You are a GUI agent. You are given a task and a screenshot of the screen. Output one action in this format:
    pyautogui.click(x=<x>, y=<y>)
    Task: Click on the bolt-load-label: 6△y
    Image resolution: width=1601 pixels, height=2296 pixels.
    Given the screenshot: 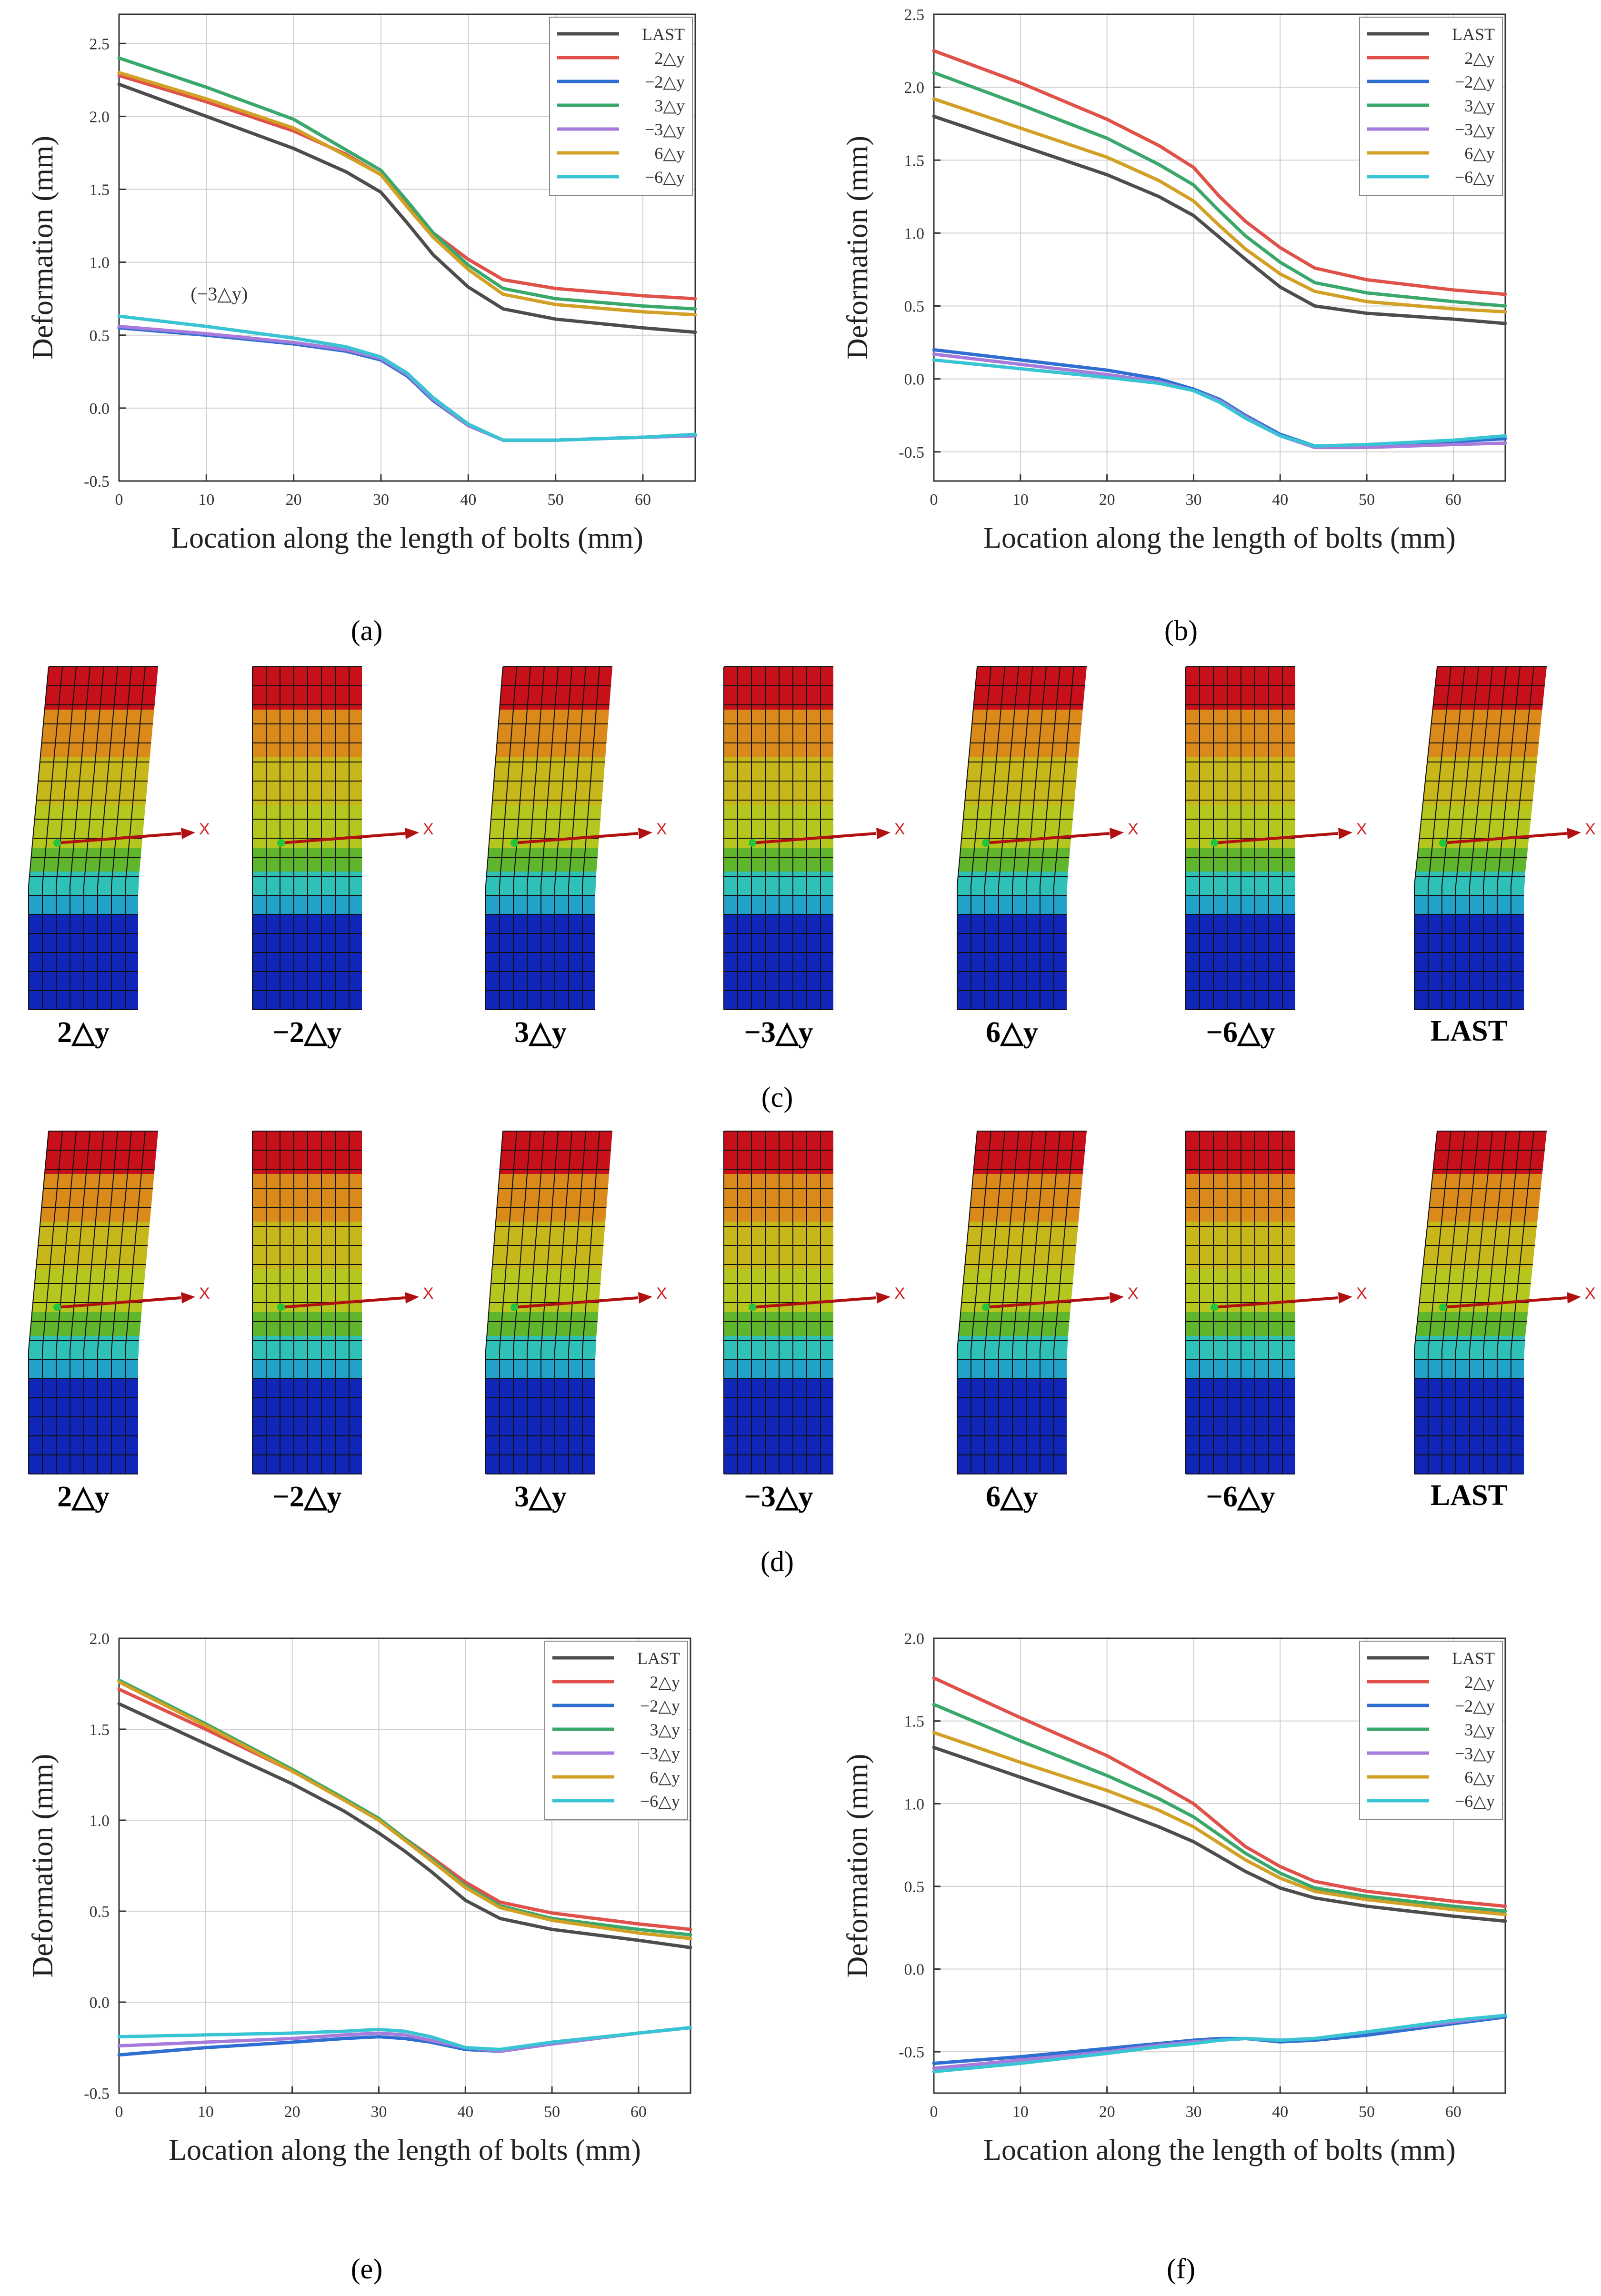 What is the action you would take?
    pyautogui.click(x=1012, y=1032)
    